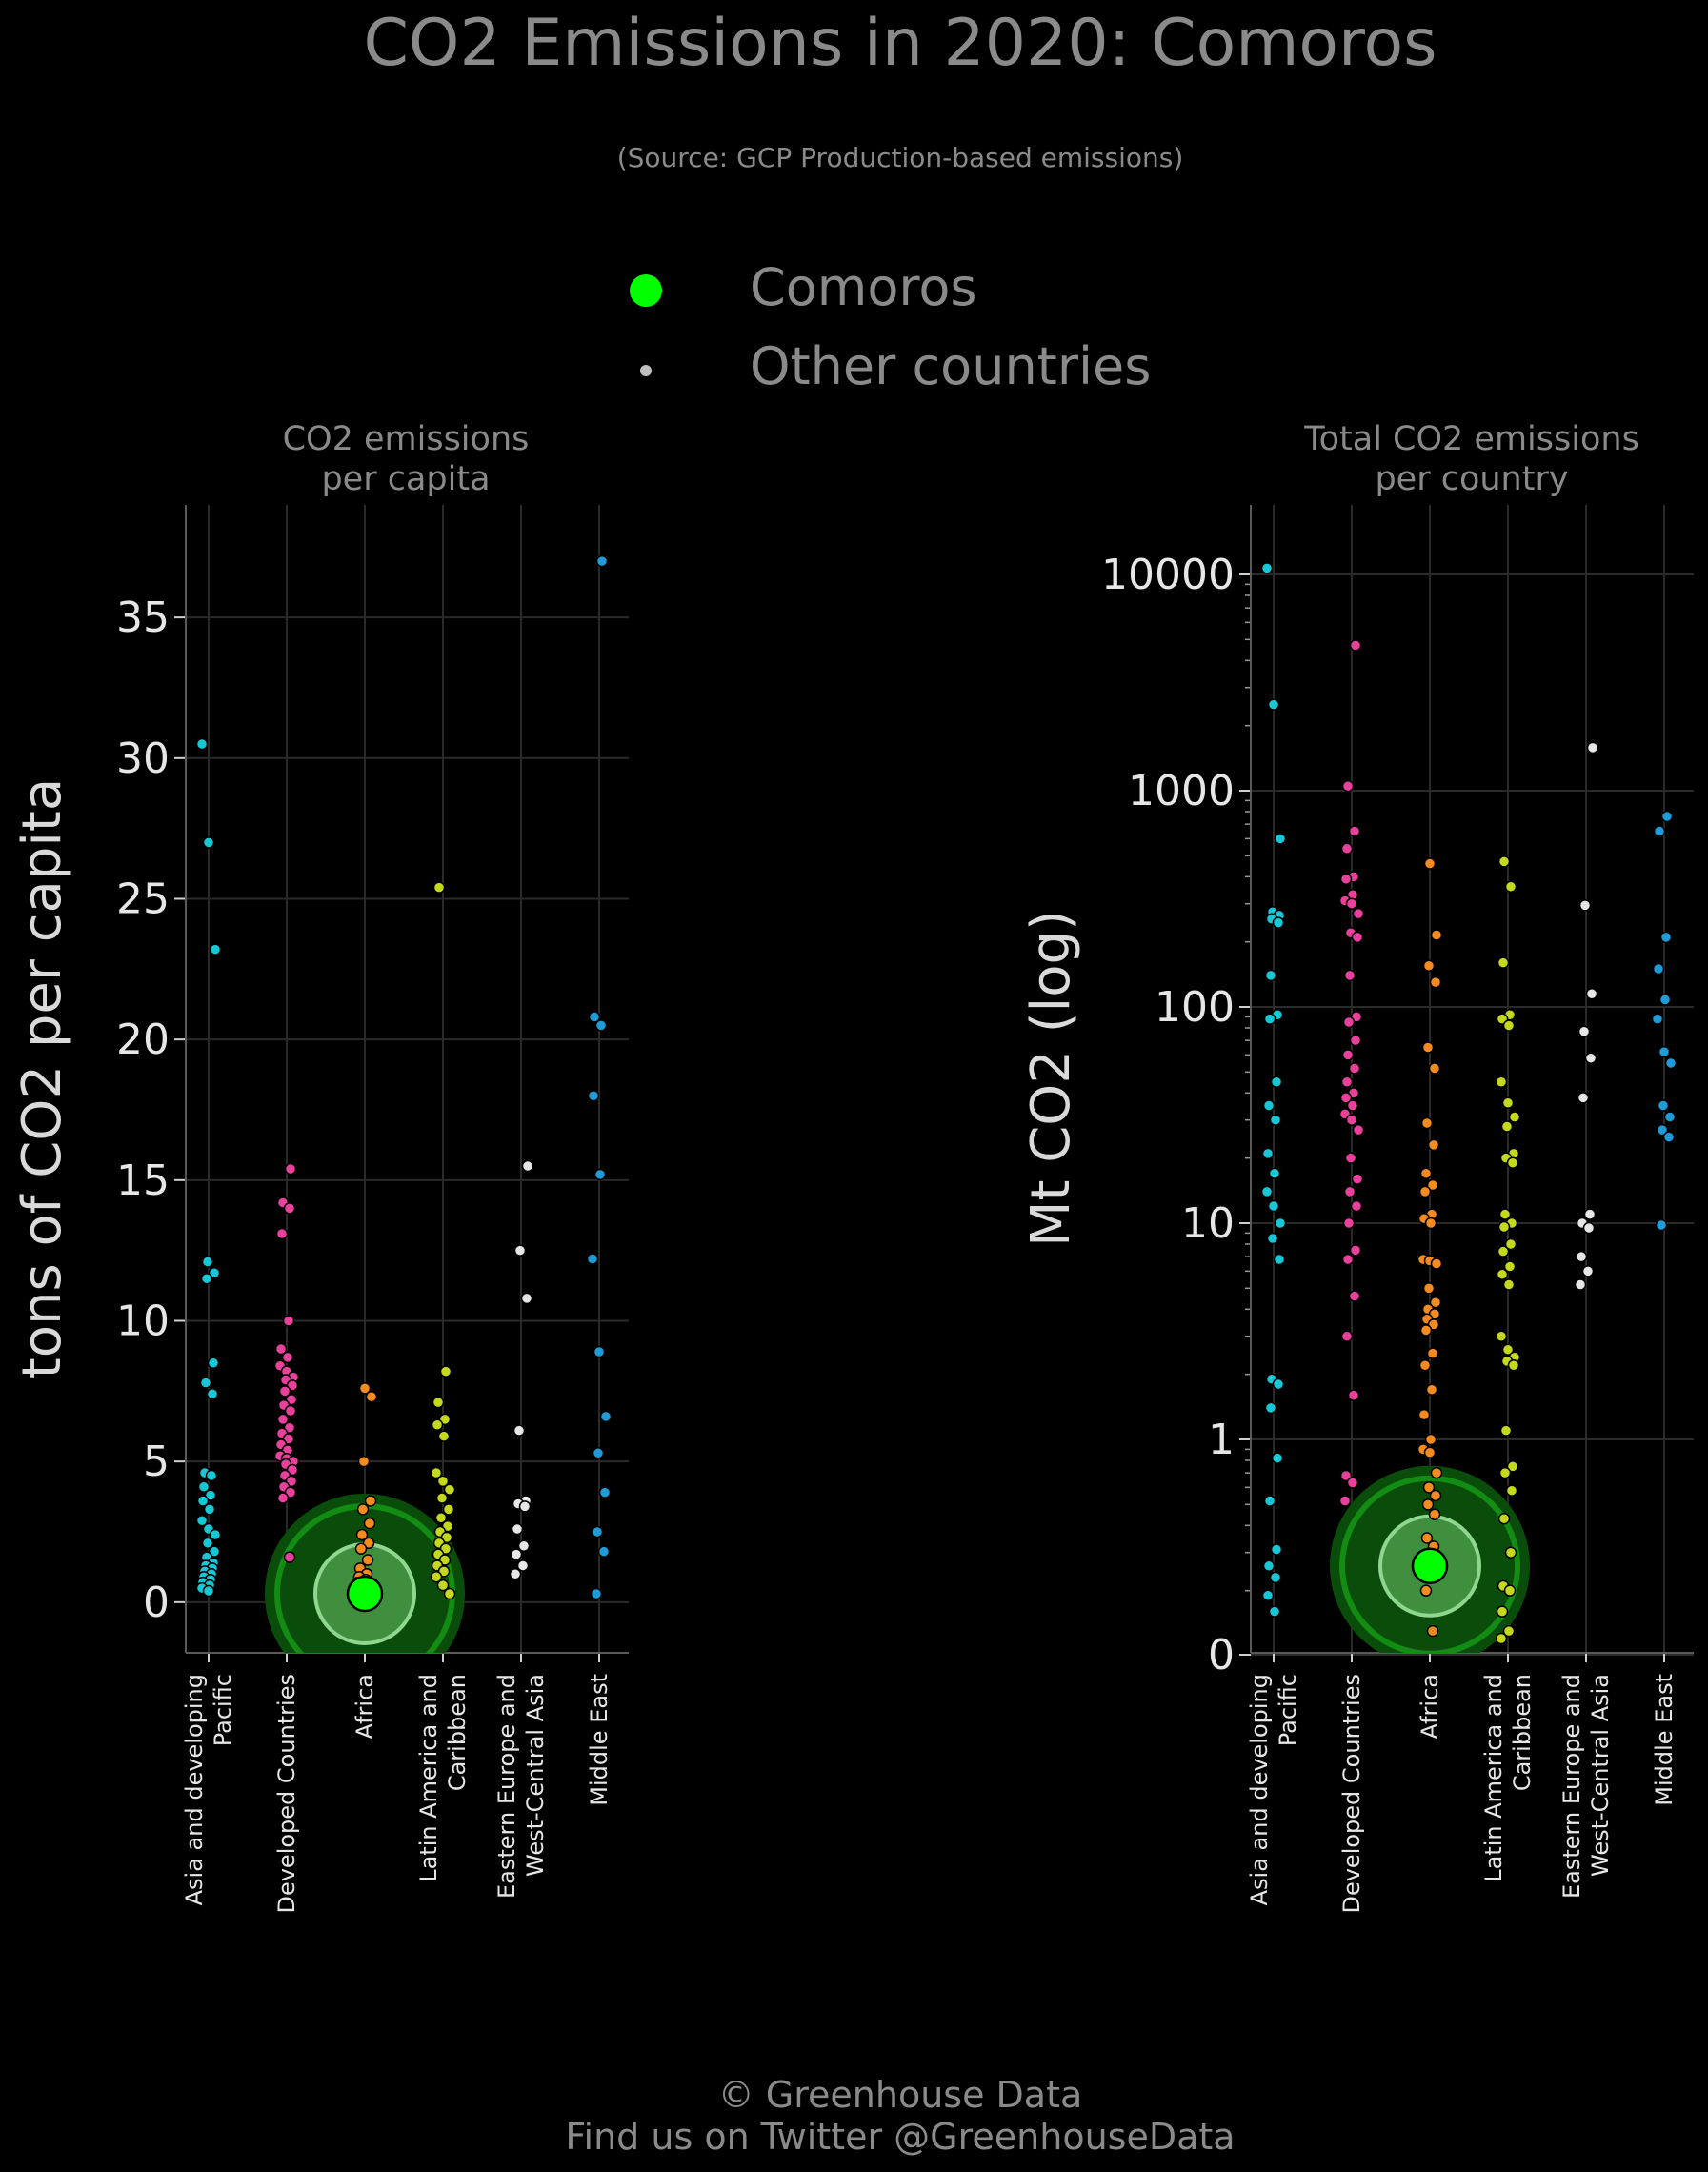 This screenshot has height=2172, width=1708. I want to click on y-tick-label: 10000, so click(1168, 575).